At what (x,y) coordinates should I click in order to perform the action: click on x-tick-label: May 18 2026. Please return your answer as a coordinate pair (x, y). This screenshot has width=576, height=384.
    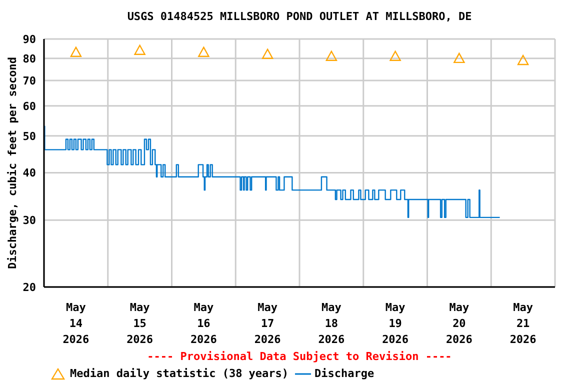
    Looking at the image, I should click on (332, 323).